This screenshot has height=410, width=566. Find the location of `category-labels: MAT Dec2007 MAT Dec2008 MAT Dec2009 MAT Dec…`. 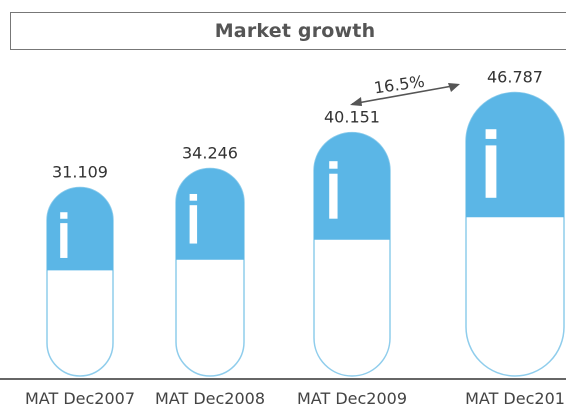

category-labels: MAT Dec2007 MAT Dec2008 MAT Dec2009 MAT Dec… is located at coordinates (295, 398).